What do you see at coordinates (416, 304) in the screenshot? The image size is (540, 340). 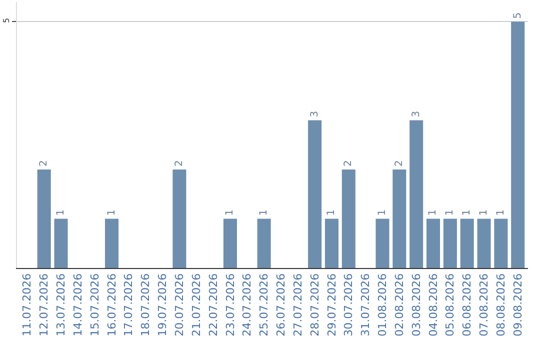 I see `x-tick-label: 03.08.2026` at bounding box center [416, 304].